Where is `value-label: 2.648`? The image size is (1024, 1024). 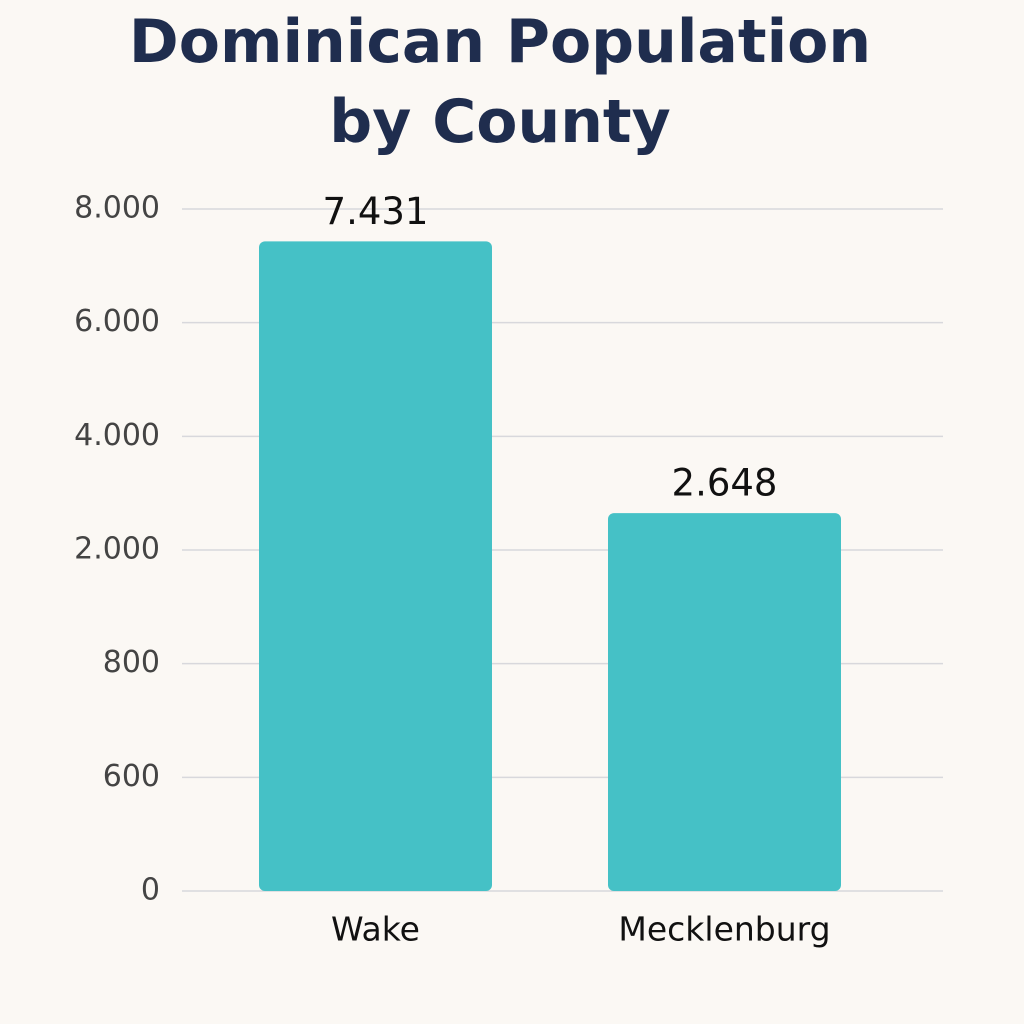
value-label: 2.648 is located at coordinates (725, 483).